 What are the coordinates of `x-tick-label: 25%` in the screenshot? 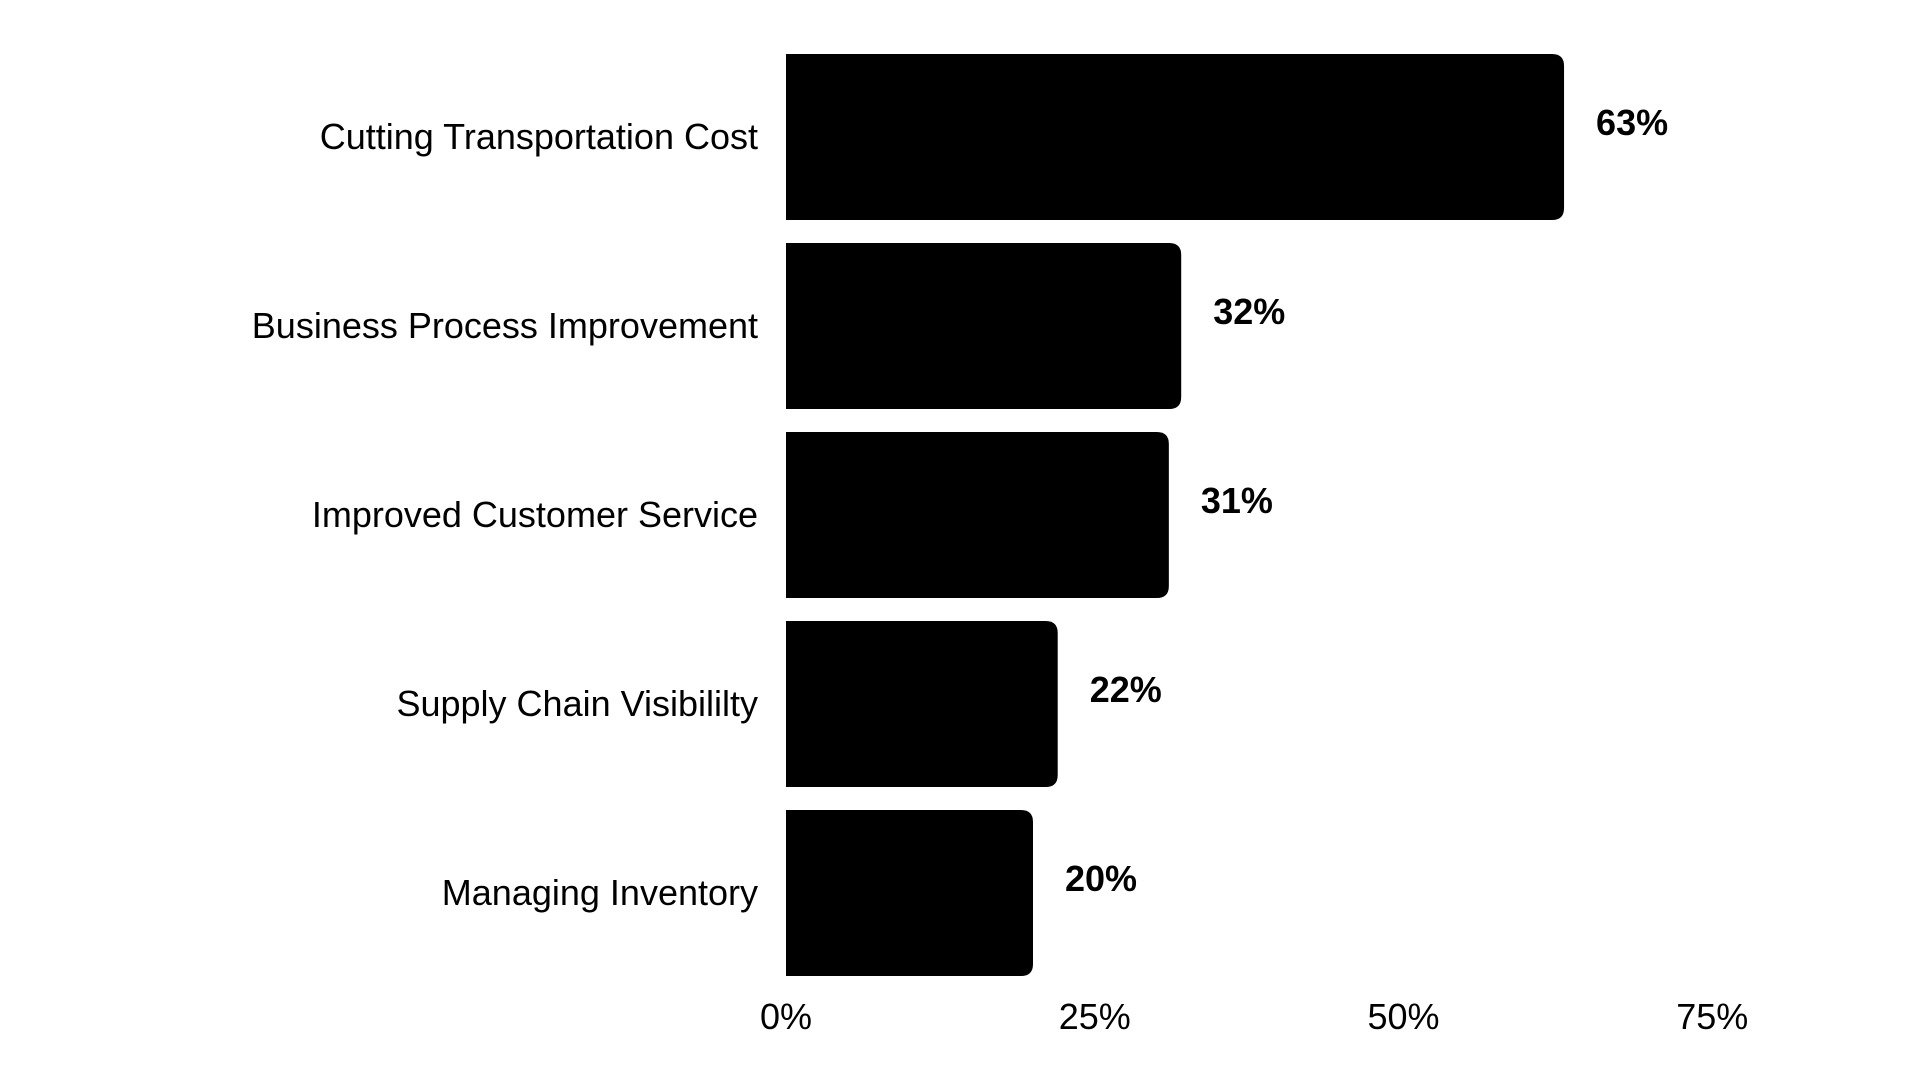 It's located at (1095, 1016).